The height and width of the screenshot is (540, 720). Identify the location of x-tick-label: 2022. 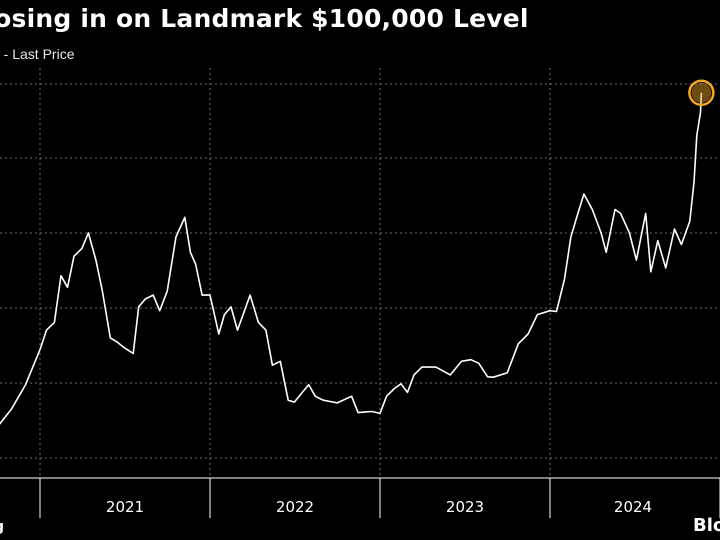
(295, 507).